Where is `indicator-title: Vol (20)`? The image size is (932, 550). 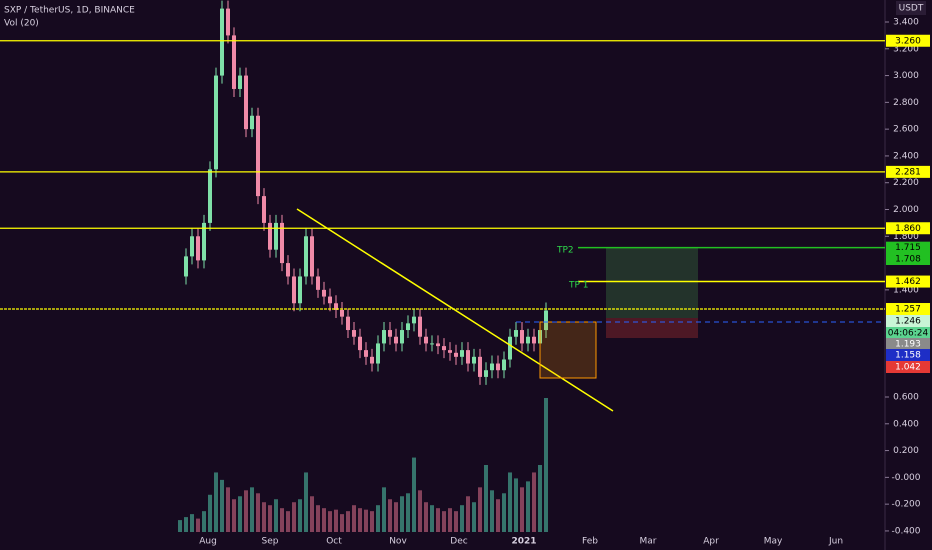
indicator-title: Vol (20) is located at coordinates (21, 24).